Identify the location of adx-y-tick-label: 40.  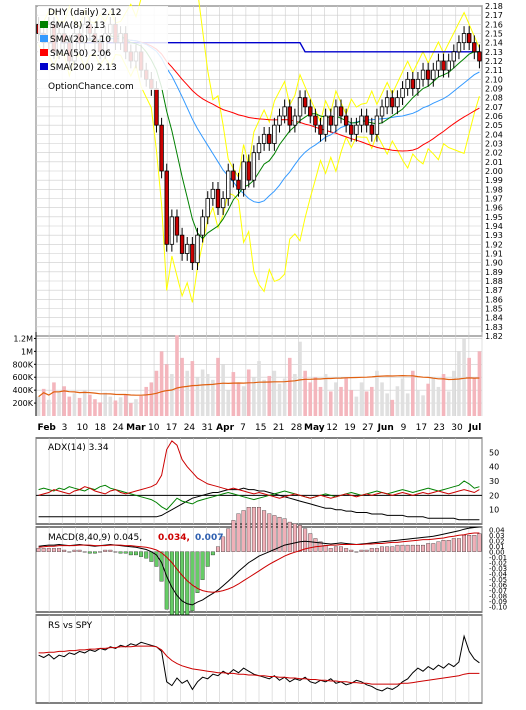
(494, 467).